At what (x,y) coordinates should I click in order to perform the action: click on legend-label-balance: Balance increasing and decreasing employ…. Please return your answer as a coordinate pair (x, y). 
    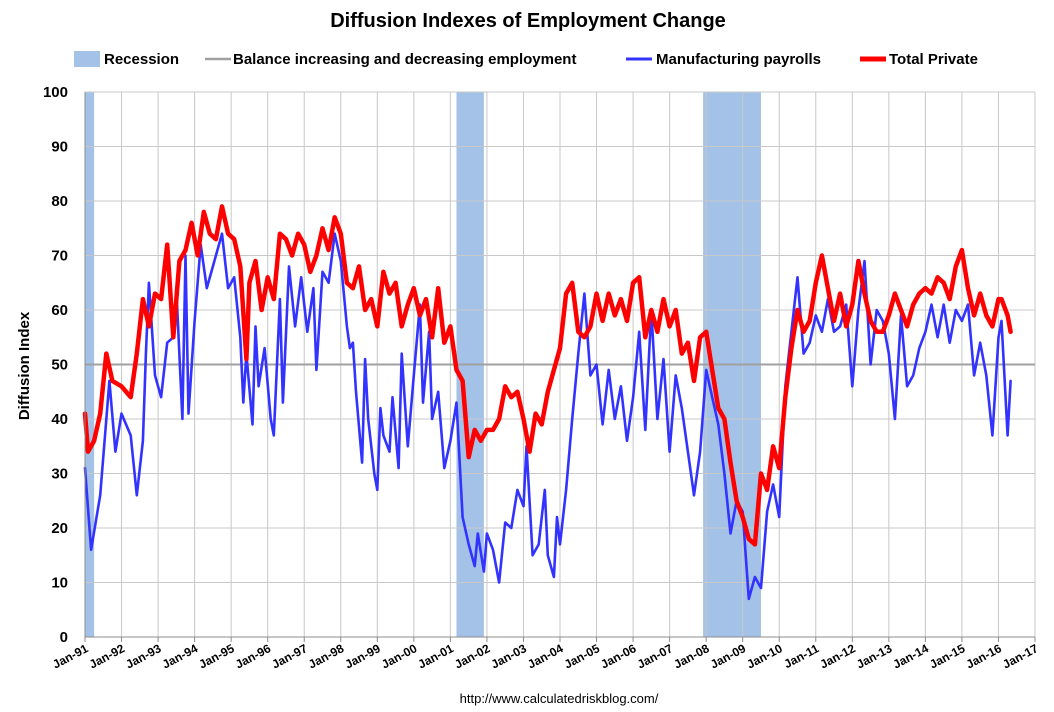
    Looking at the image, I should click on (404, 59).